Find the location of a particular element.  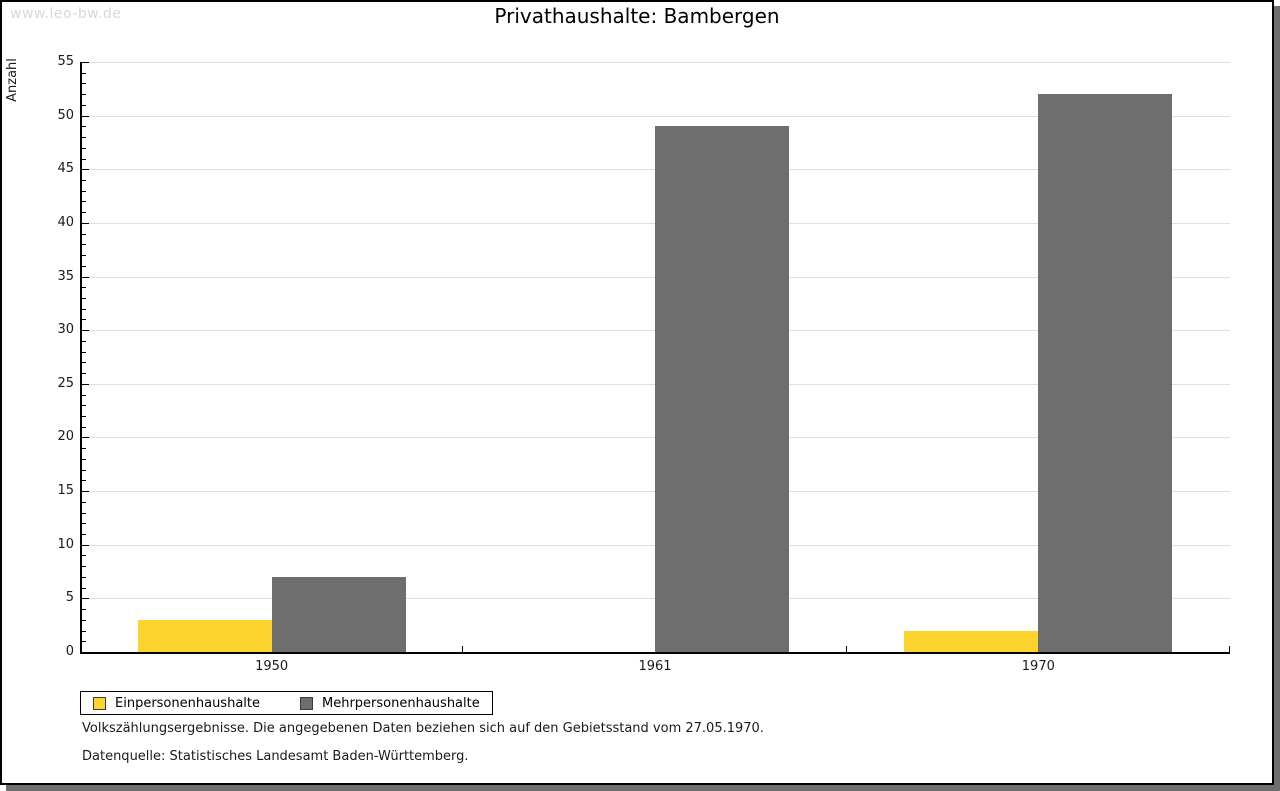

watermark-leo-bw: www.leo-bw.de is located at coordinates (66, 14).